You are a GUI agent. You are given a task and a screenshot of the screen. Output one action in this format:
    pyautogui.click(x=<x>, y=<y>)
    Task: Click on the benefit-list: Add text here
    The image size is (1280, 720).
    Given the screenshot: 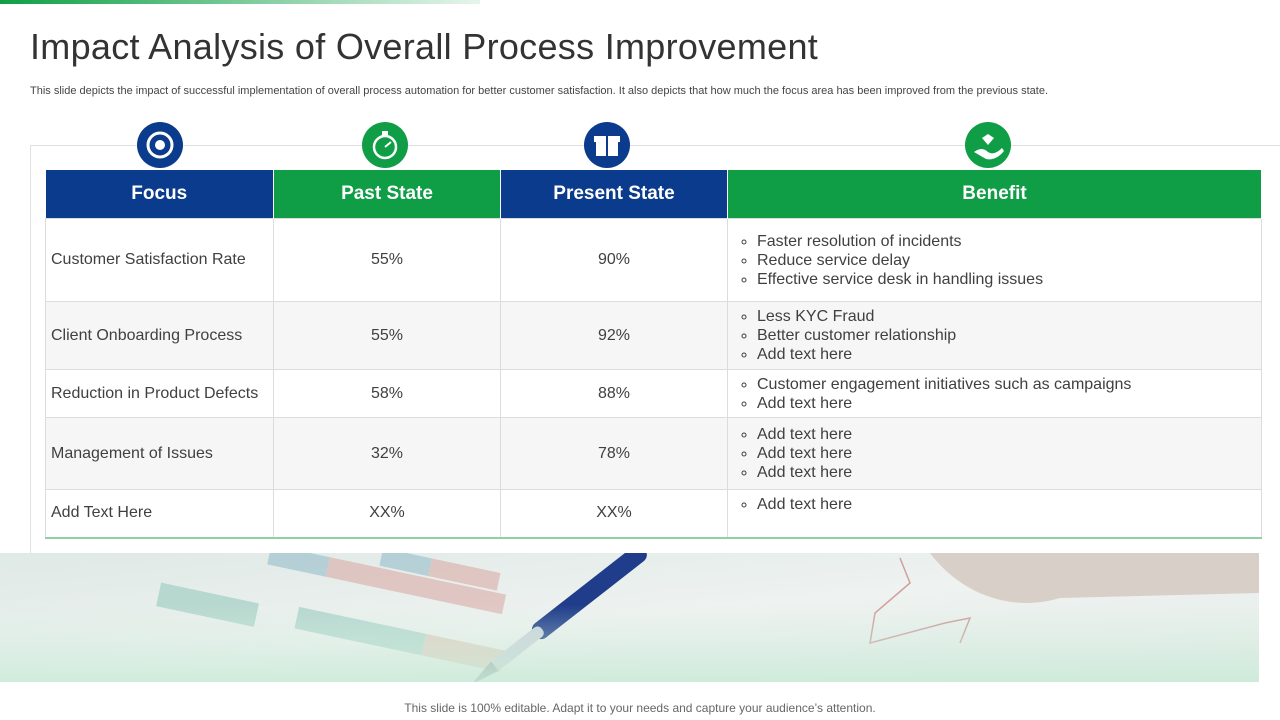 What is the action you would take?
    pyautogui.click(x=994, y=504)
    